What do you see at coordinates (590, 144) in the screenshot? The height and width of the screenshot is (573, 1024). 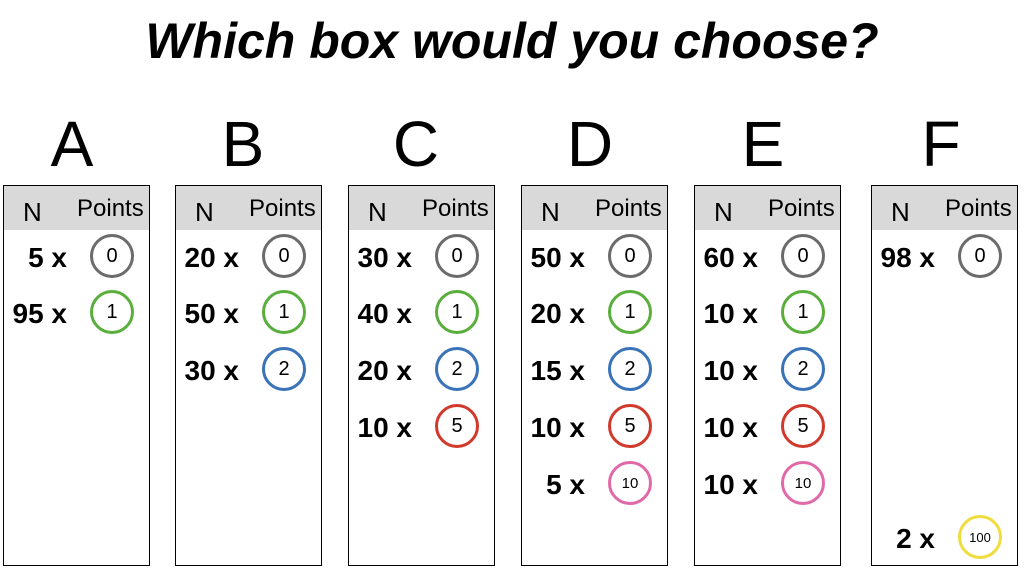 I see `box-letter: D` at bounding box center [590, 144].